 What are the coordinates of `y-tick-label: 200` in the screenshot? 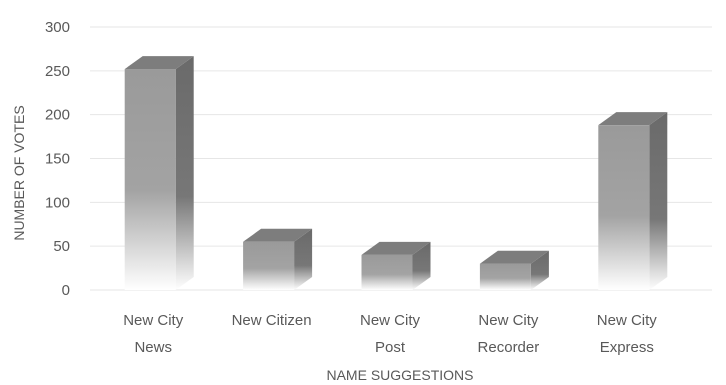 It's located at (57, 115).